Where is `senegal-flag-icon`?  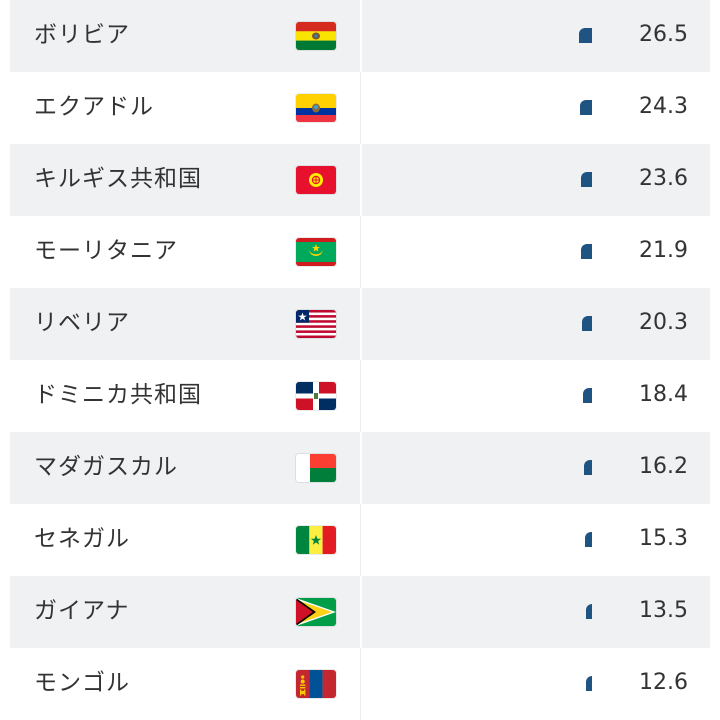
senegal-flag-icon is located at coordinates (316, 540).